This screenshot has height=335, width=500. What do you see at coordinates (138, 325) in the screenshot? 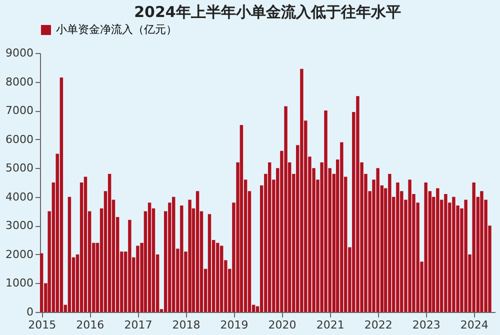
I see `x-tick-label: 2017` at bounding box center [138, 325].